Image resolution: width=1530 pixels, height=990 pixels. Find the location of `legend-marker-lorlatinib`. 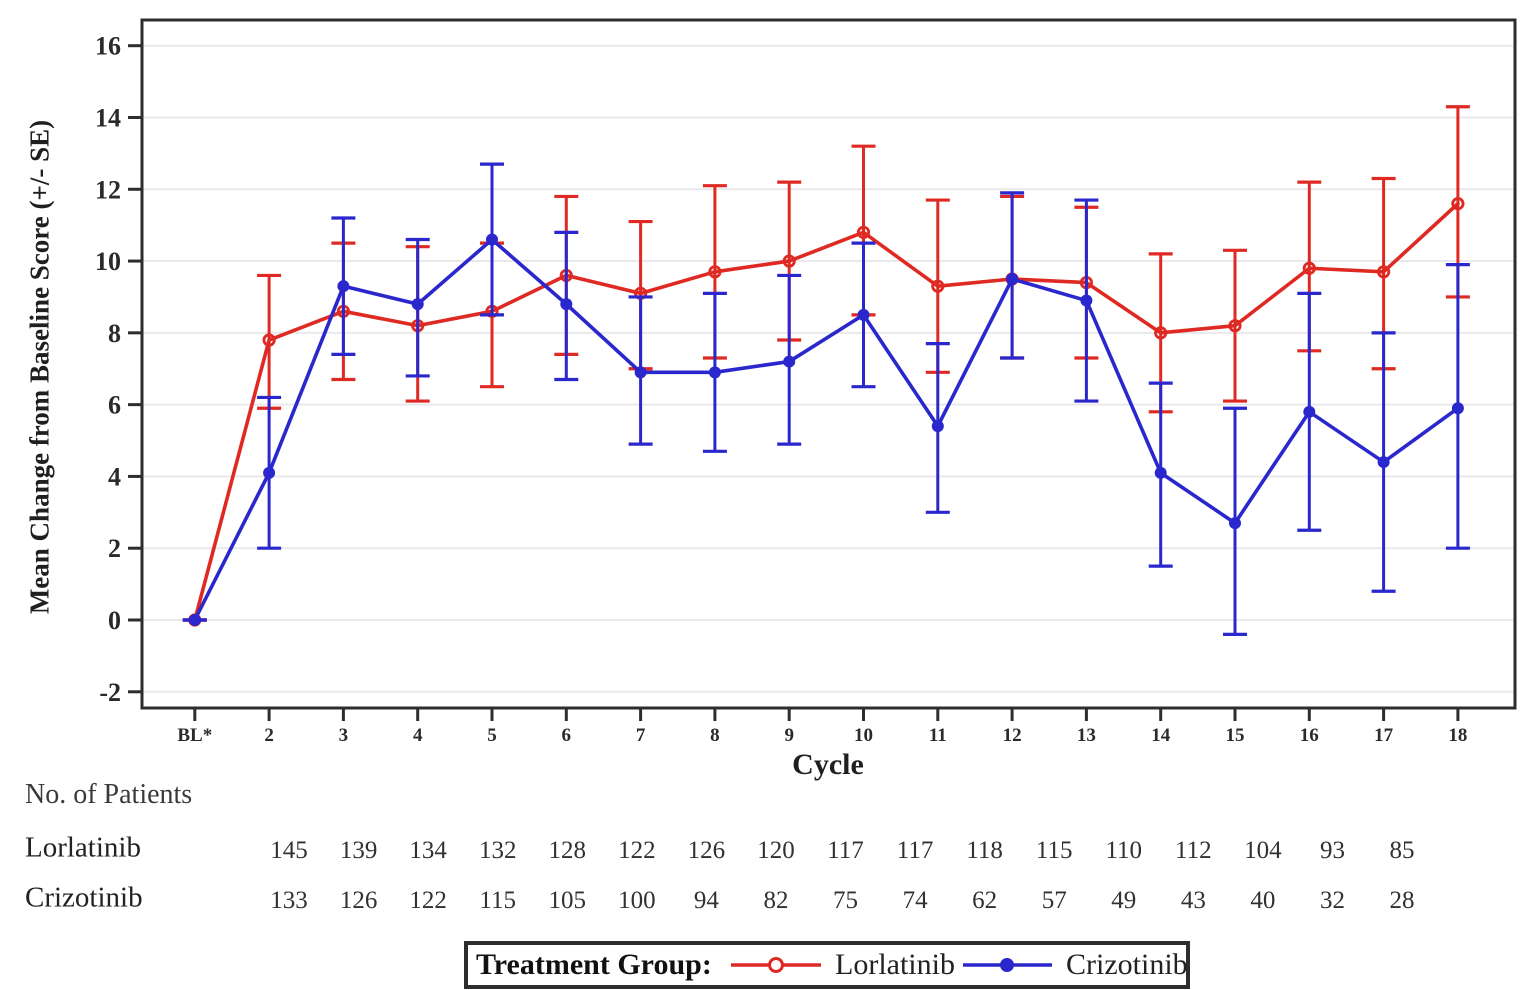

legend-marker-lorlatinib is located at coordinates (776, 965).